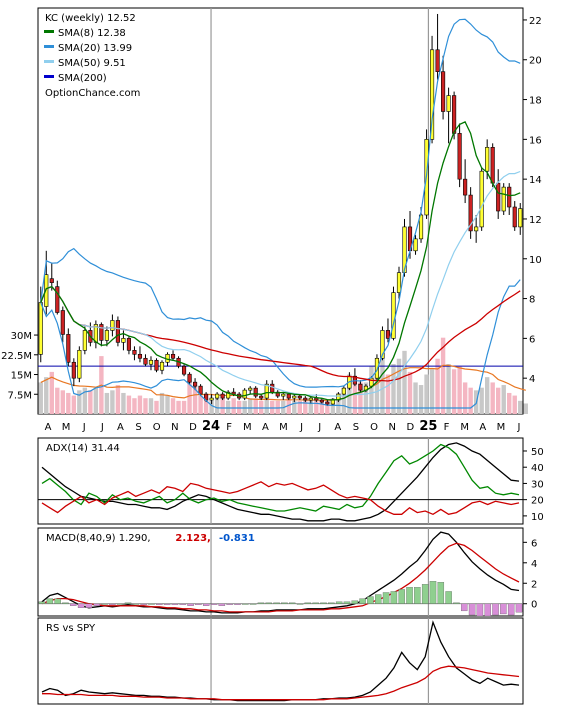  I want to click on legend-swatch, so click(49, 46).